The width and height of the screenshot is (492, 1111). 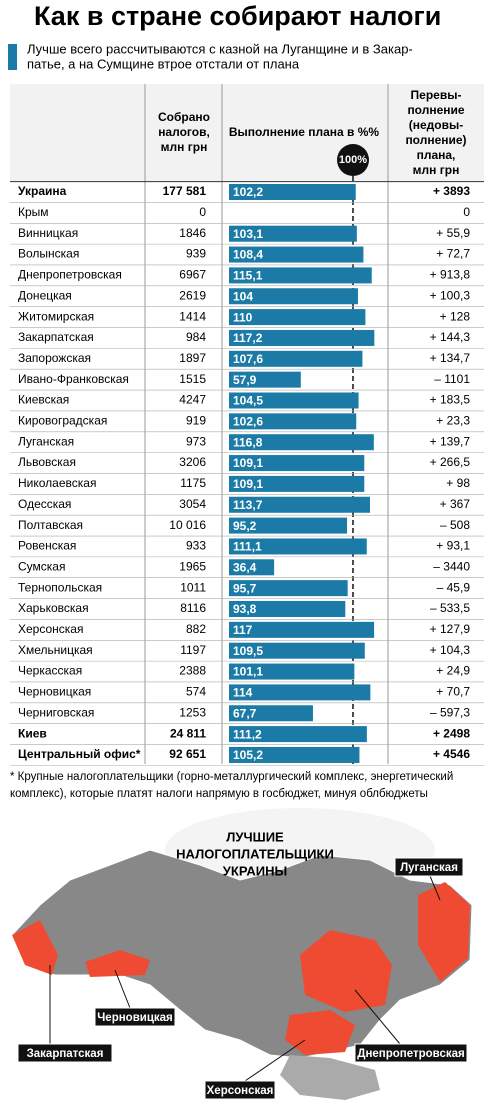 What do you see at coordinates (451, 754) in the screenshot?
I see `over: + 4546` at bounding box center [451, 754].